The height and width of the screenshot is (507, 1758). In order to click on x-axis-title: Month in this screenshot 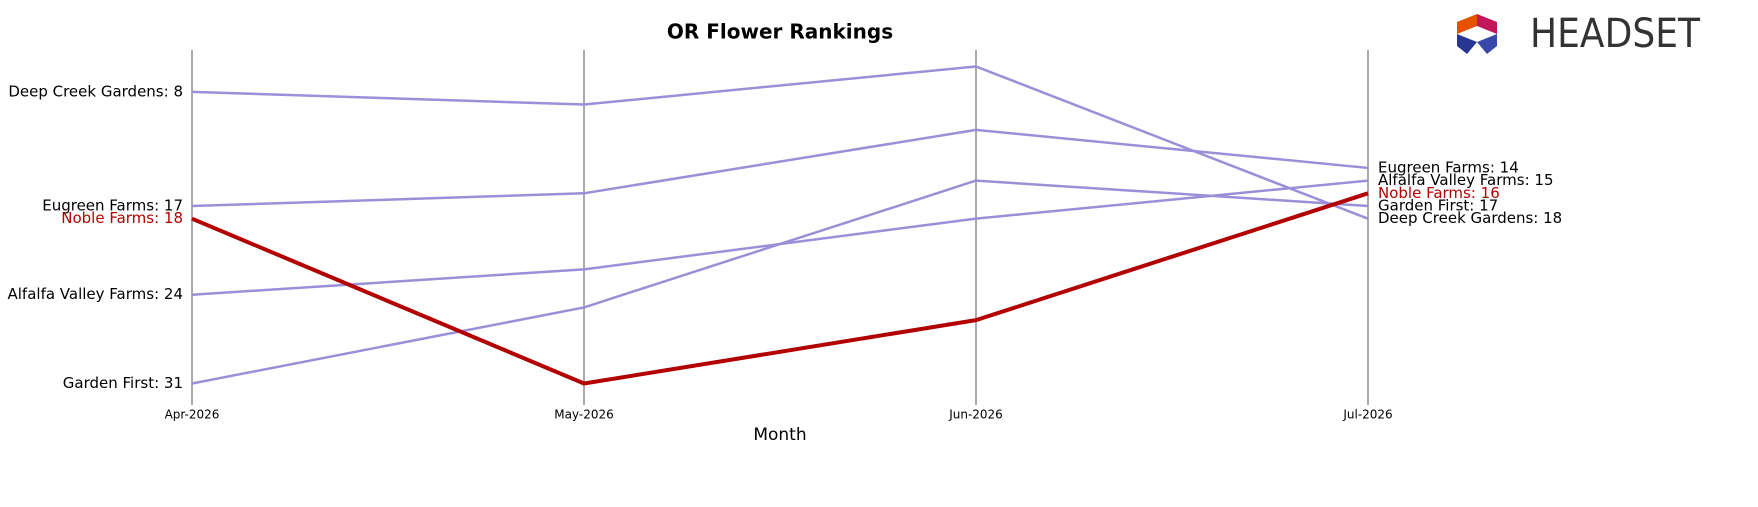, I will do `click(779, 435)`.